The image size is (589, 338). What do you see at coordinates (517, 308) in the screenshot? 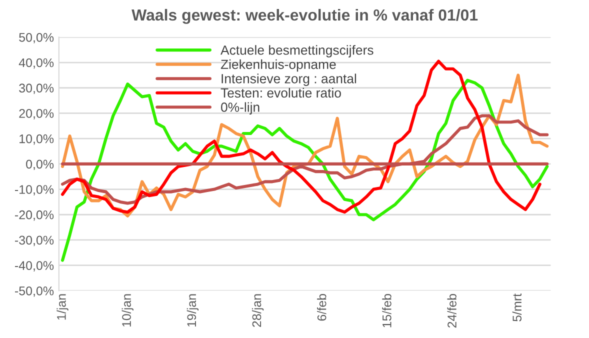
I see `x-tick-label: 5/mrt` at bounding box center [517, 308].